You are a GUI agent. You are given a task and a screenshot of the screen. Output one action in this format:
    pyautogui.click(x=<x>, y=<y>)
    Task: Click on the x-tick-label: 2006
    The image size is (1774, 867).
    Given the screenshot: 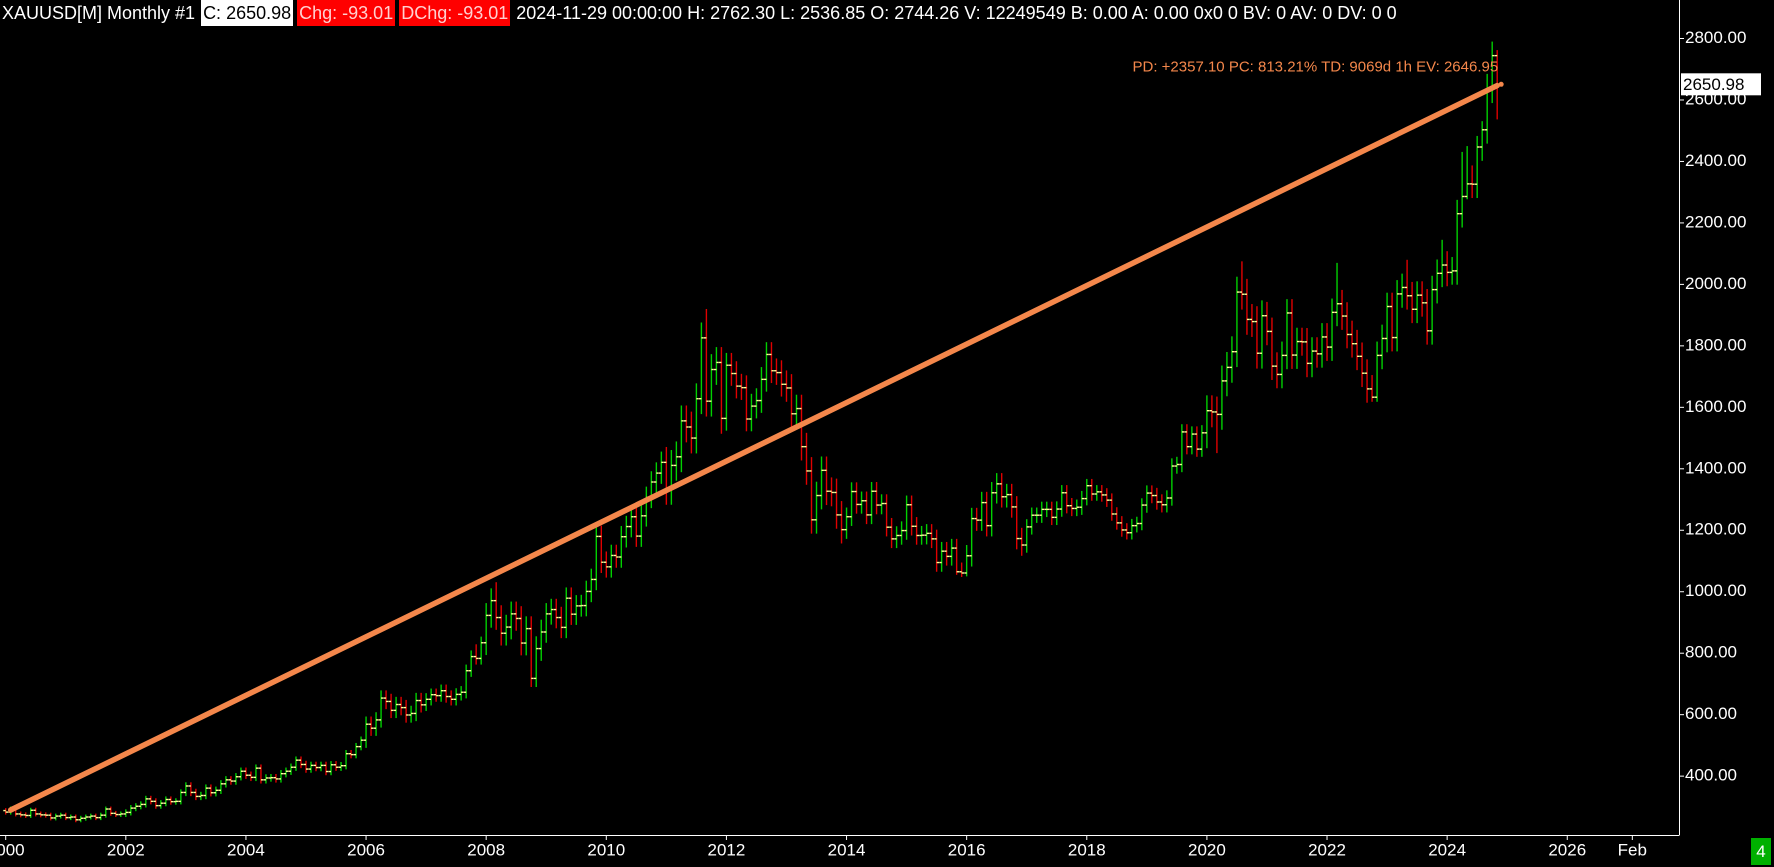 What is the action you would take?
    pyautogui.click(x=366, y=849)
    